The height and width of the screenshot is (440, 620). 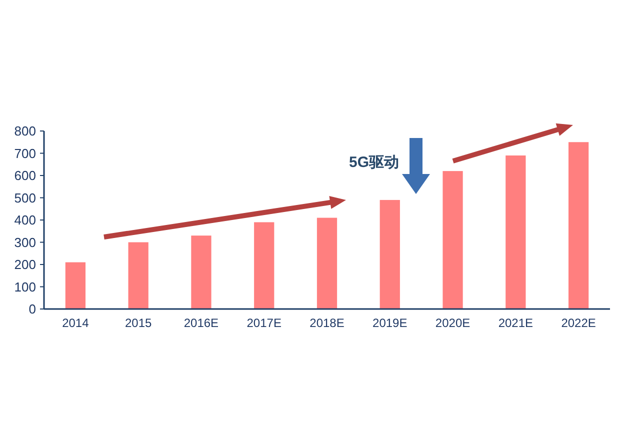 What do you see at coordinates (25, 286) in the screenshot?
I see `y-tick-label: 100` at bounding box center [25, 286].